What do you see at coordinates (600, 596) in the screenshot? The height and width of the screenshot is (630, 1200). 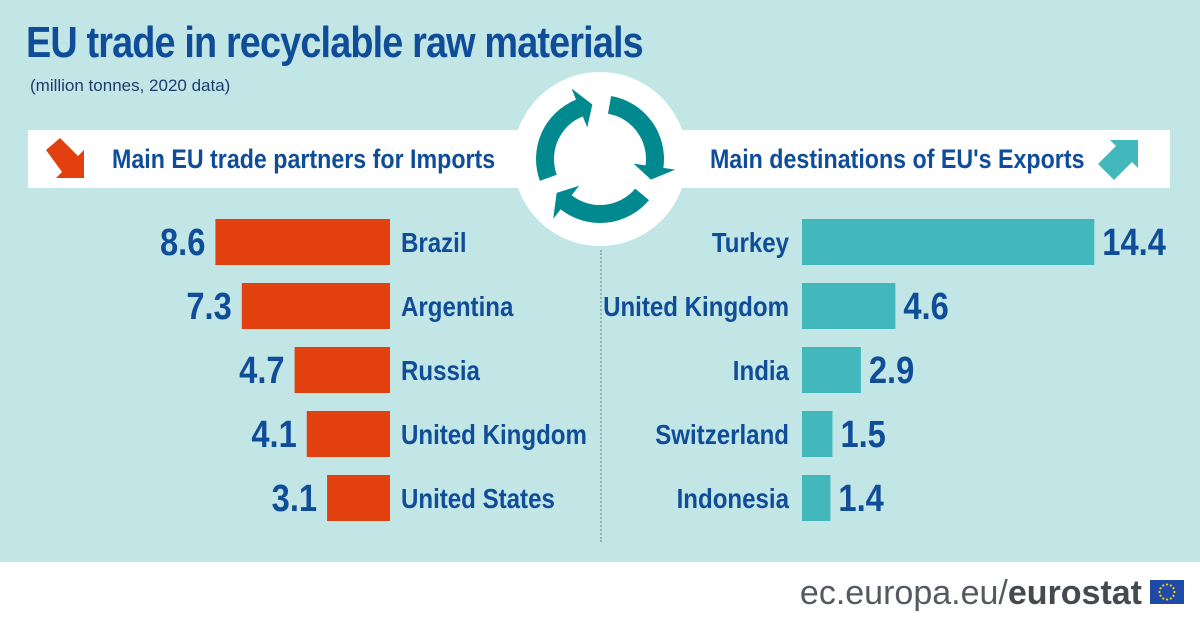 I see `footer: ec.europa.eu/eurostat` at bounding box center [600, 596].